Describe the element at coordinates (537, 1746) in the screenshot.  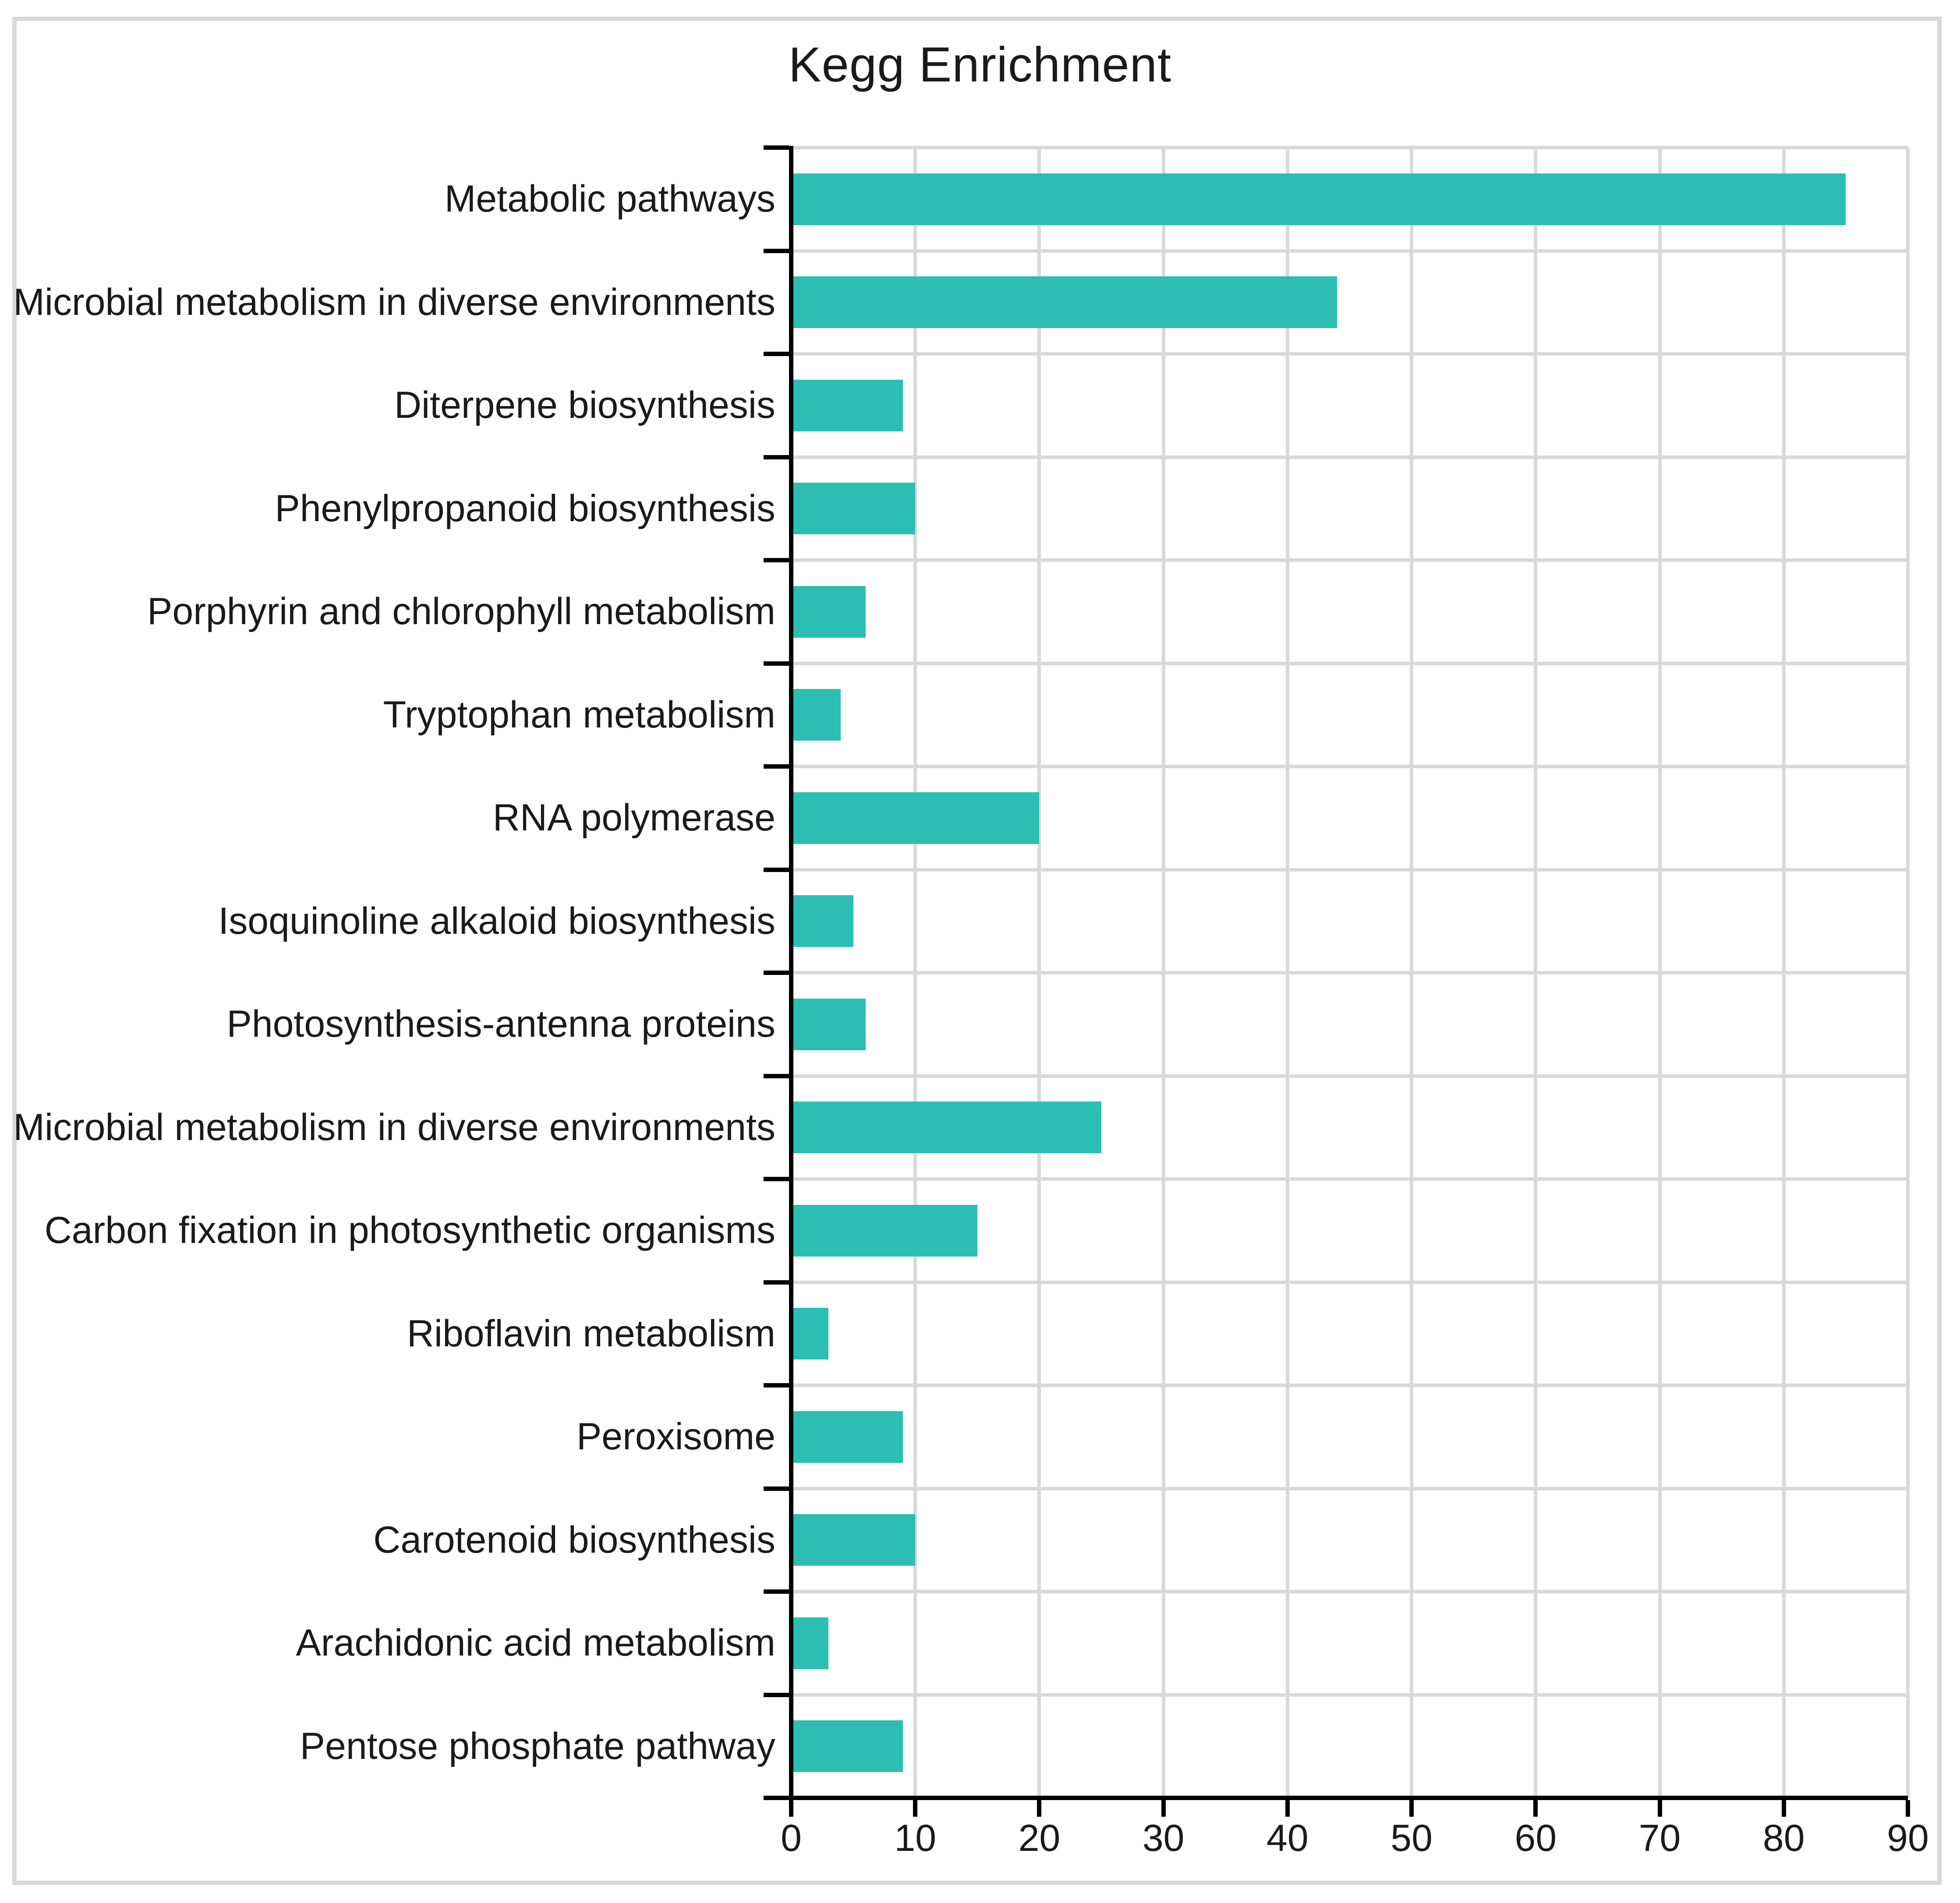
I see `category-label: Pentose phosphate pathway` at that location.